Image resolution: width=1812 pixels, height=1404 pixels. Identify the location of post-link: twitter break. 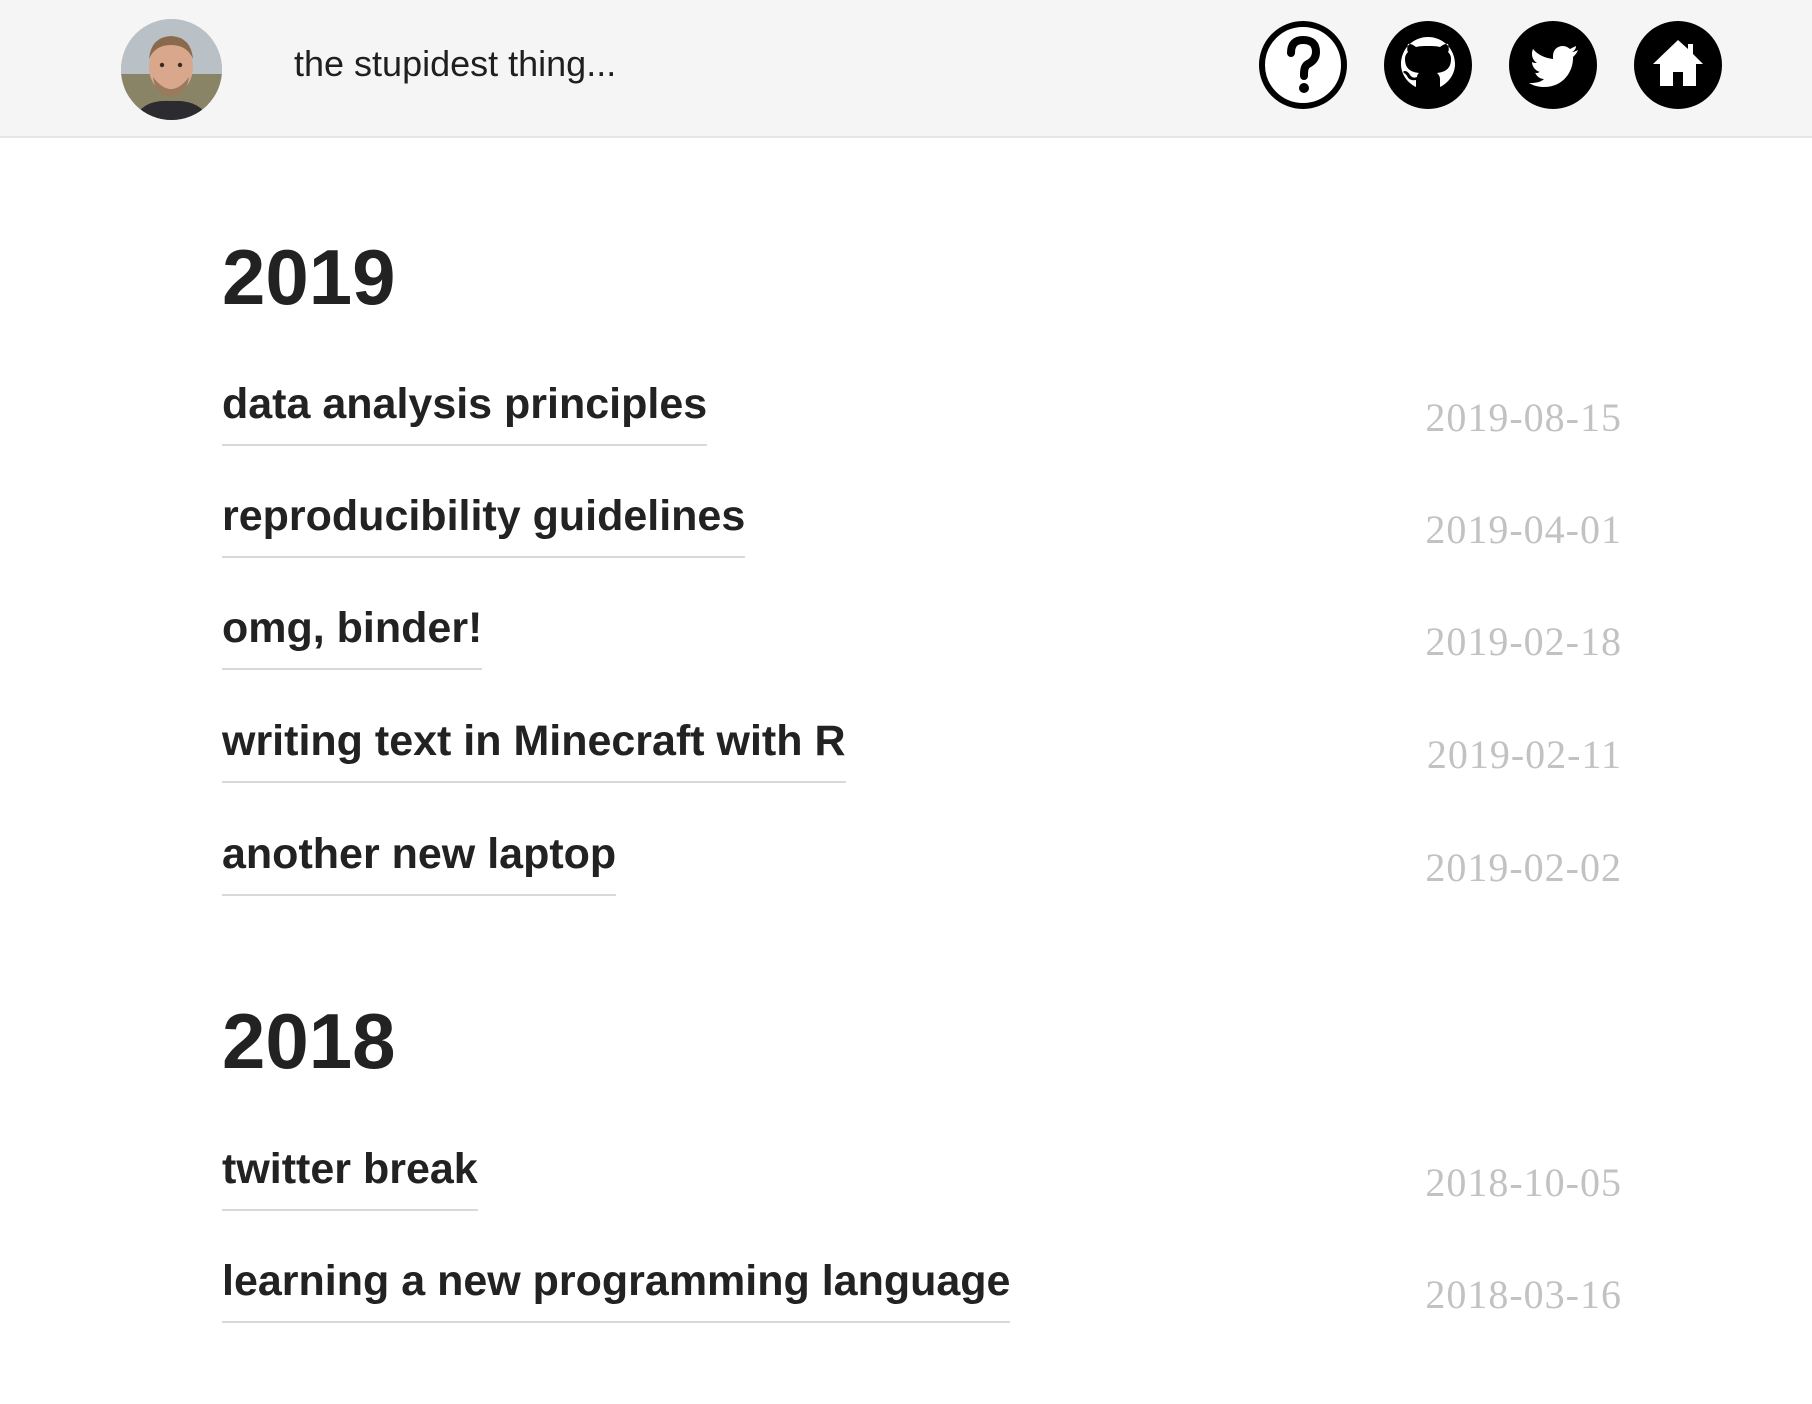
(350, 1177).